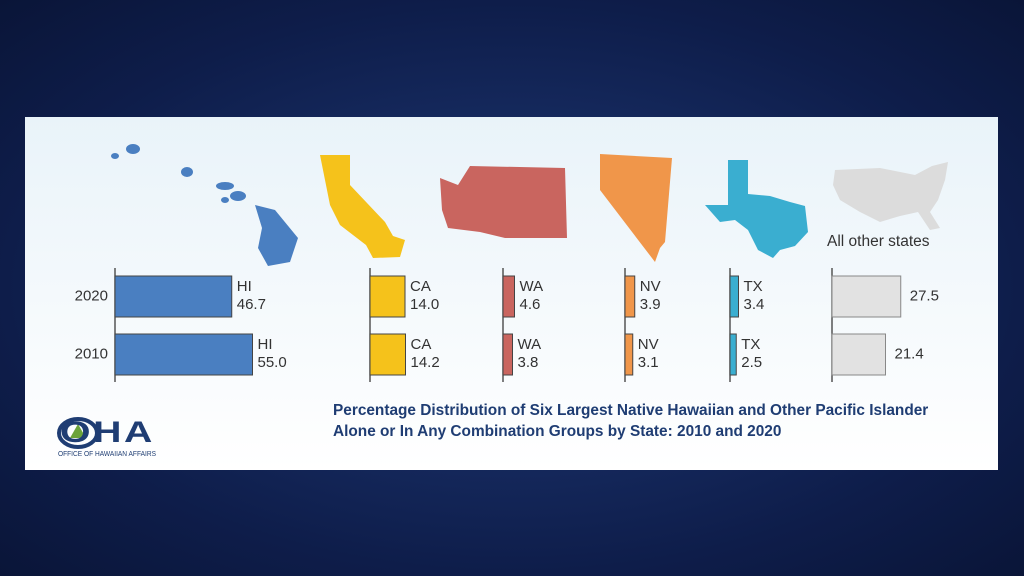 The height and width of the screenshot is (576, 1024). What do you see at coordinates (751, 362) in the screenshot?
I see `value-label: 2.5` at bounding box center [751, 362].